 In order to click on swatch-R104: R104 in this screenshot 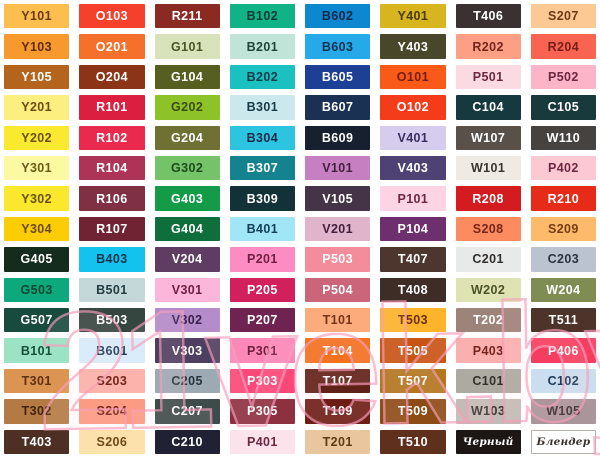, I will do `click(112, 168)`.